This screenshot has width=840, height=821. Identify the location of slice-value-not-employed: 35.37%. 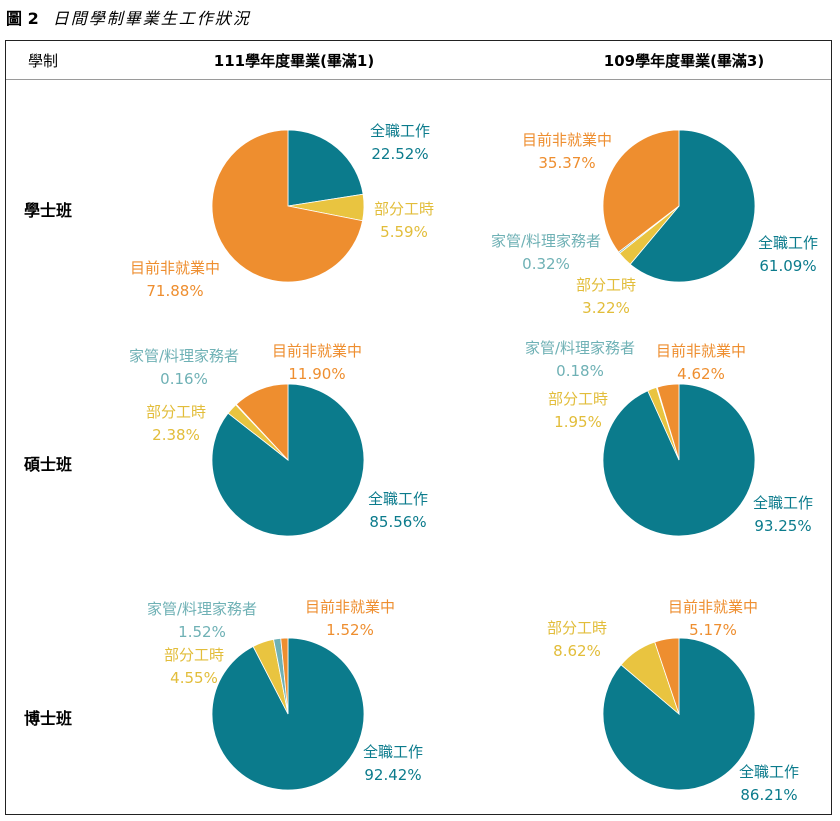
(566, 163).